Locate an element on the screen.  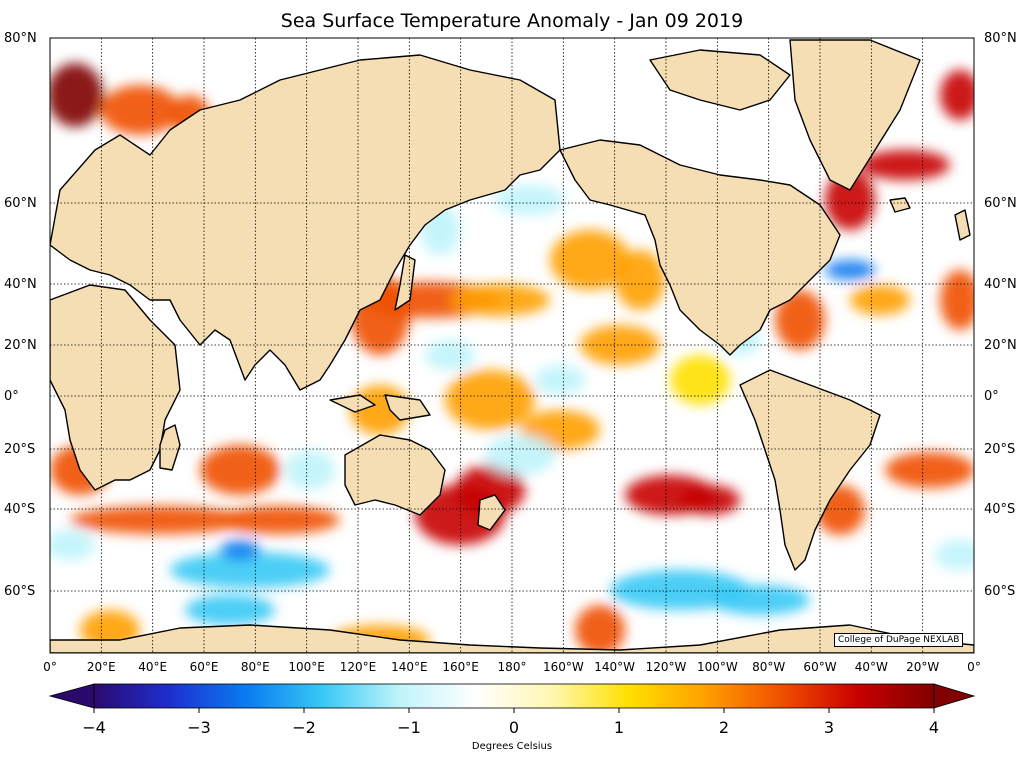
lon-label: 120°W is located at coordinates (666, 667).